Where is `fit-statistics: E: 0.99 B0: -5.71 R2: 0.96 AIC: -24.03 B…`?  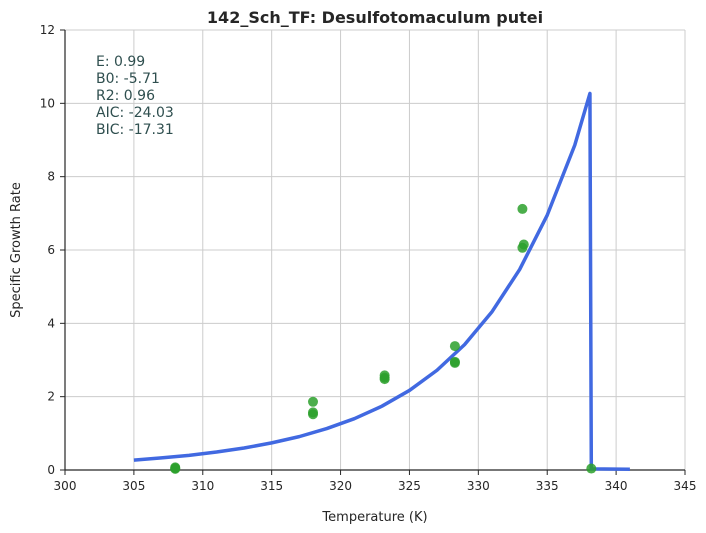 fit-statistics: E: 0.99 B0: -5.71 R2: 0.96 AIC: -24.03 B… is located at coordinates (135, 96).